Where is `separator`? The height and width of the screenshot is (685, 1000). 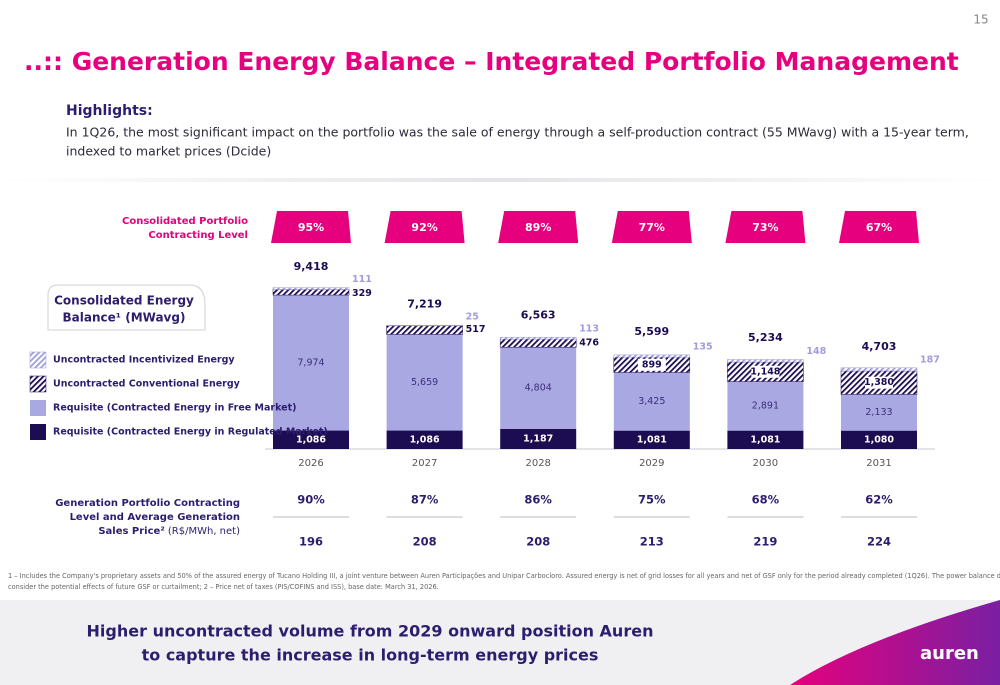
separator is located at coordinates (500, 180).